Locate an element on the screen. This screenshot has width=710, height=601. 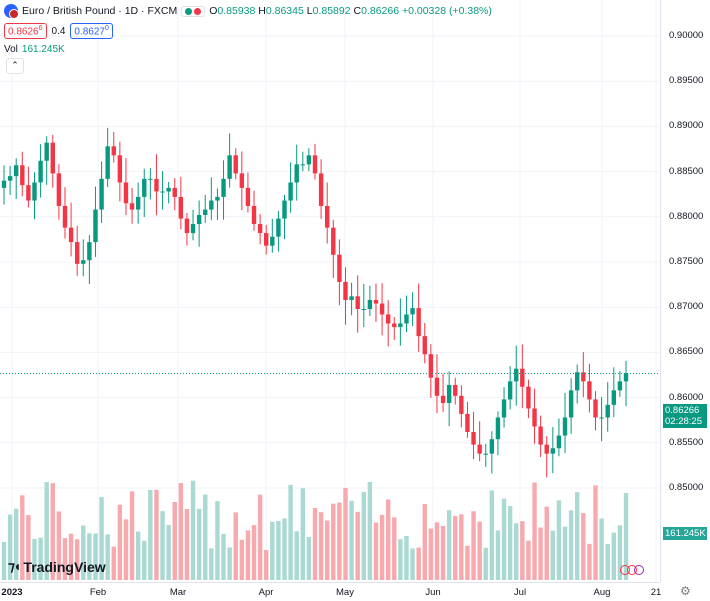
buy-button: 0.86270 is located at coordinates (91, 31).